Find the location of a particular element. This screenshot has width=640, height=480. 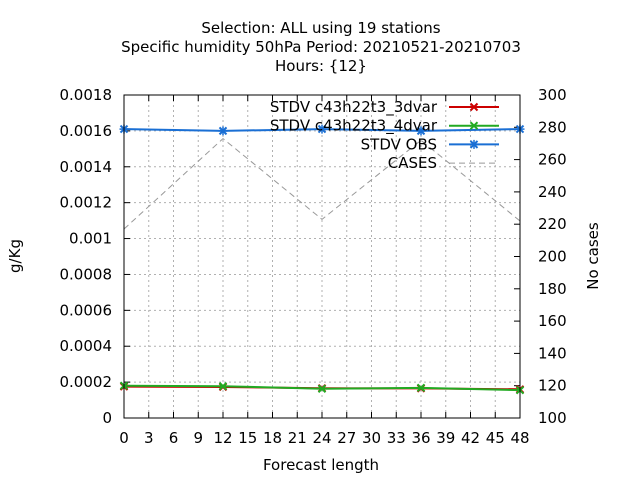

x-tick-label: 0 is located at coordinates (124, 438).